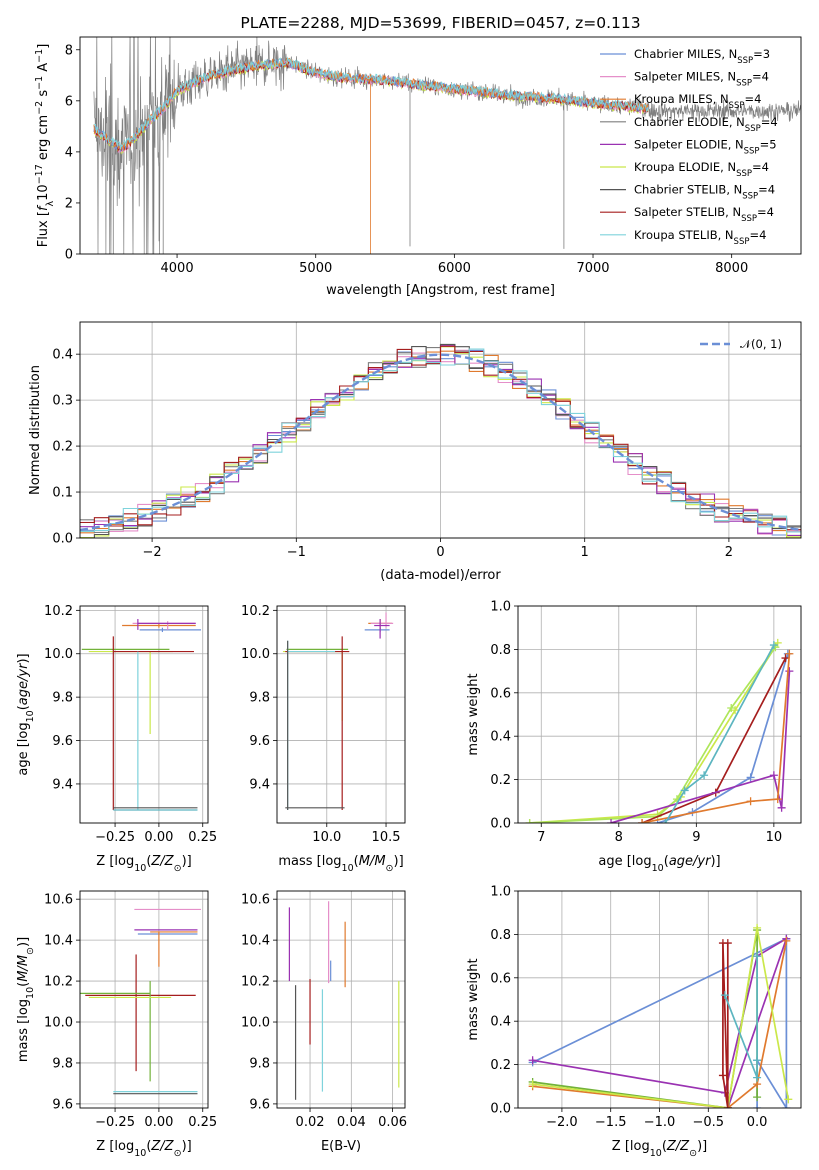 The image size is (819, 1170). Describe the element at coordinates (43, 139) in the screenshot. I see `label-part: erg cm` at that location.